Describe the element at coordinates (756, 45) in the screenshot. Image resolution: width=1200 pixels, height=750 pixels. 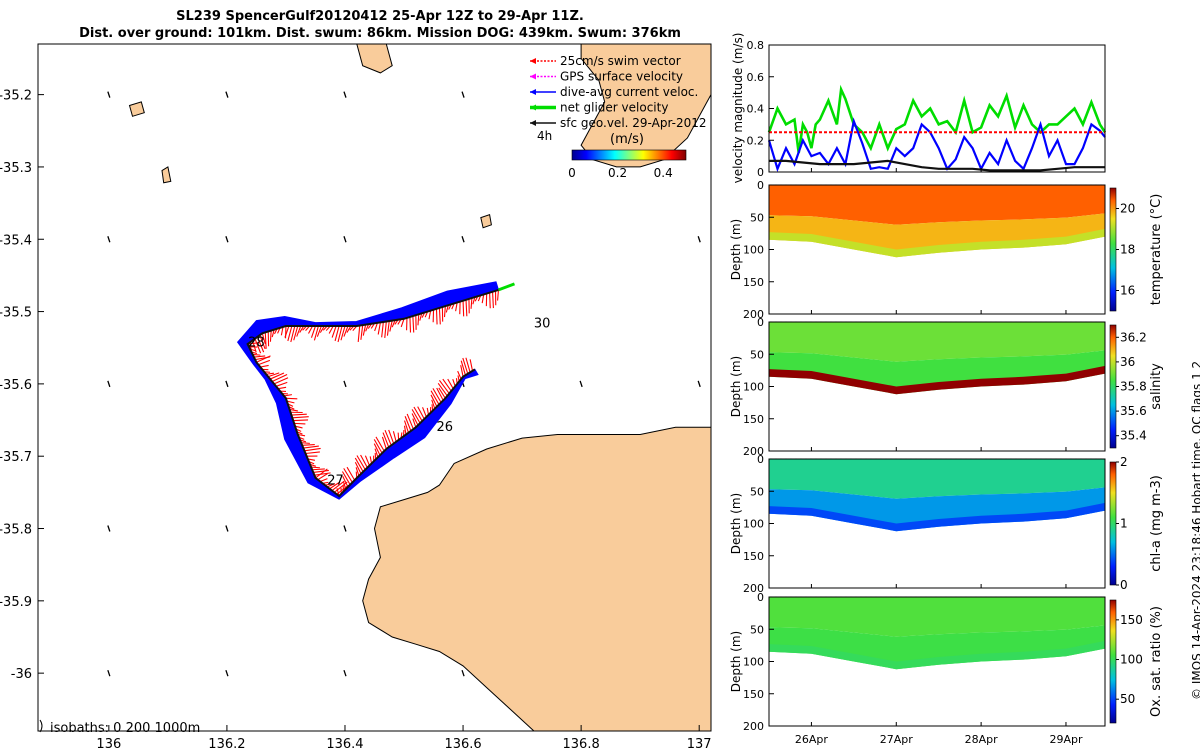
I see `velocity-y-tick-label: 0.8` at that location.